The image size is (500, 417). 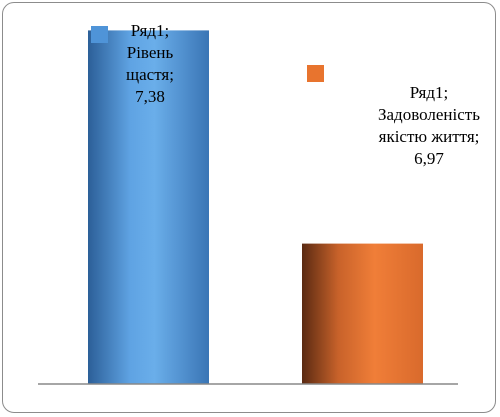 What do you see at coordinates (150, 63) in the screenshot?
I see `data-label-1: Ряд1; Рівень щастя; 7,38` at bounding box center [150, 63].